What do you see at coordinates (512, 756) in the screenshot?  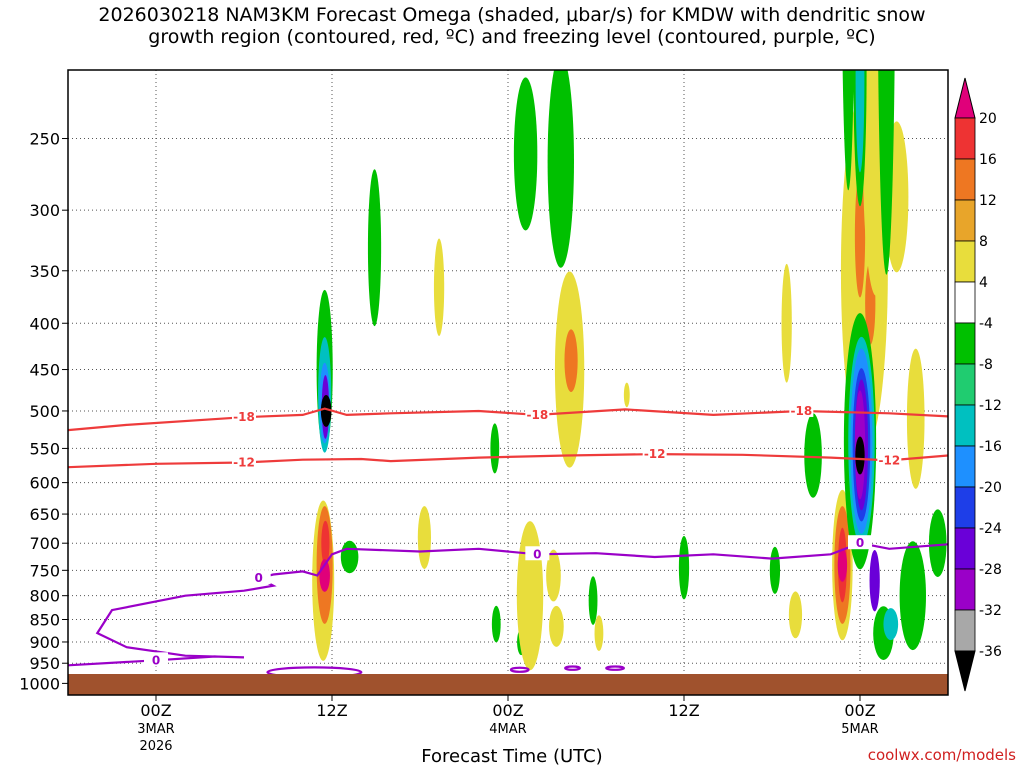 I see `x-axis-label: Forecast Time (UTC)` at bounding box center [512, 756].